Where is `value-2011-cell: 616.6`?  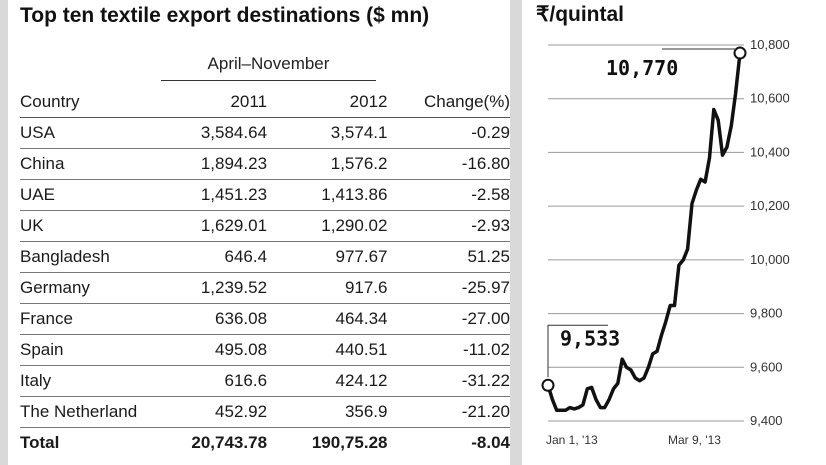
value-2011-cell: 616.6 is located at coordinates (213, 381).